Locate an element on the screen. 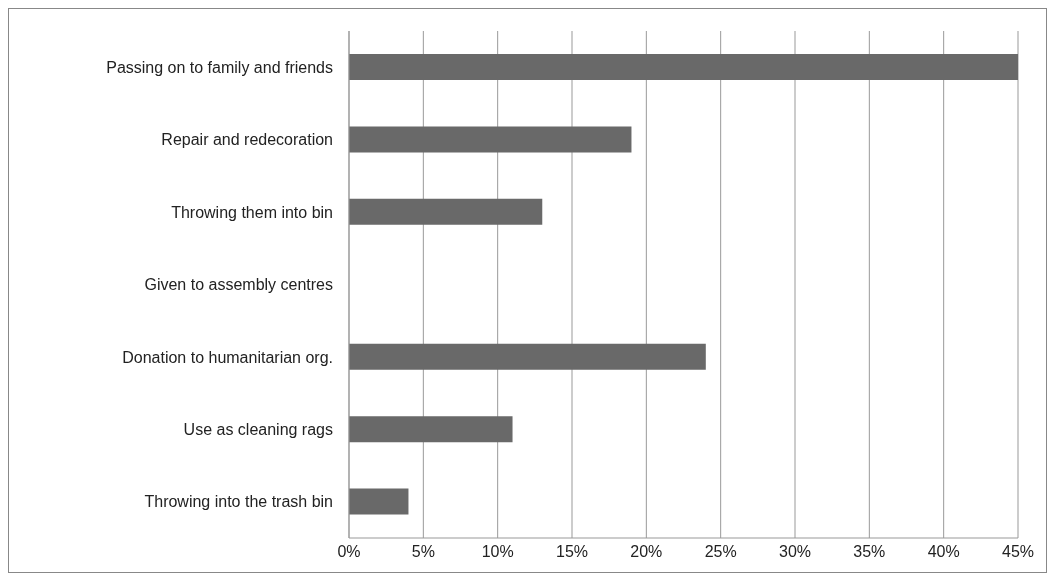 Image resolution: width=1055 pixels, height=581 pixels. y-tick-label: Repair and redecoration is located at coordinates (247, 140).